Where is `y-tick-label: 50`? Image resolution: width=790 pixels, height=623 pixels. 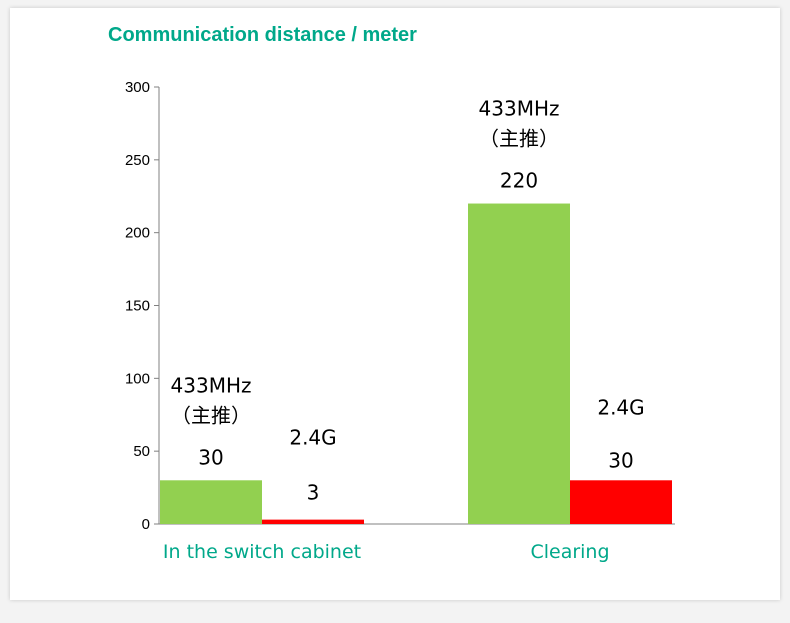
y-tick-label: 50 is located at coordinates (141, 451).